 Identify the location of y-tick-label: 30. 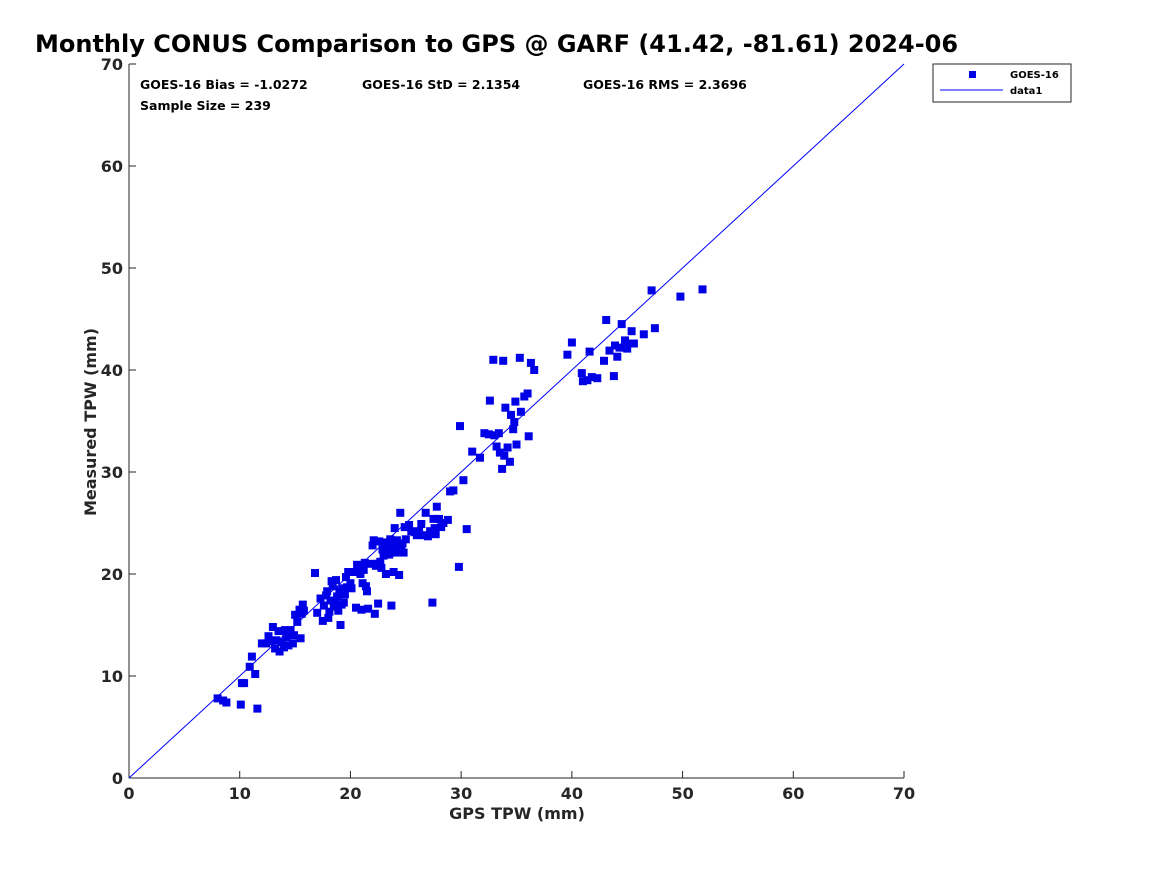
(112, 472).